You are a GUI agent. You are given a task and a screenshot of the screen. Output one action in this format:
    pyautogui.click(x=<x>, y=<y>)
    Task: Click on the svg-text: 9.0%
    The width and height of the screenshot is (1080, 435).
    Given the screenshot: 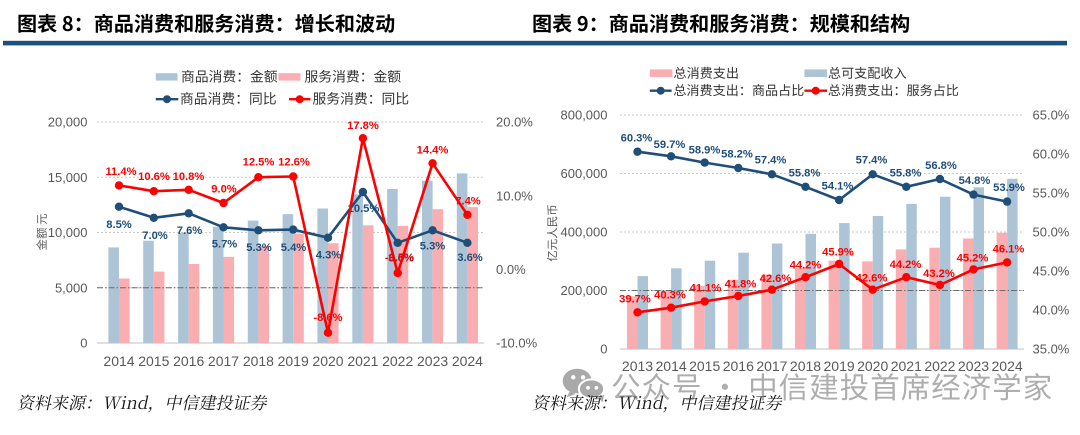 What is the action you would take?
    pyautogui.click(x=224, y=190)
    